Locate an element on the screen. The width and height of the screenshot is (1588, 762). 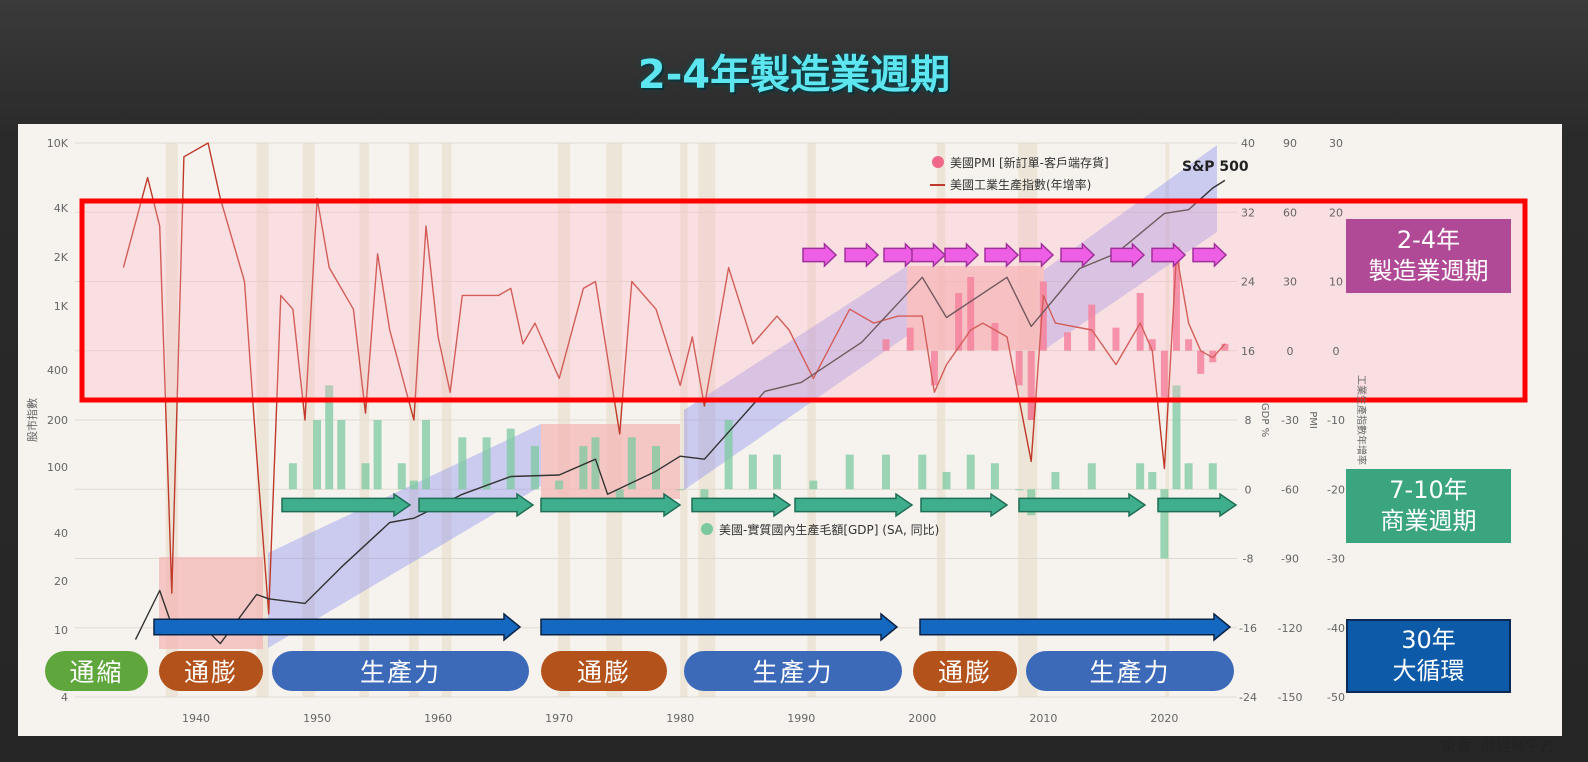
source-credit: 來源: 財經M平方 is located at coordinates (1497, 746).